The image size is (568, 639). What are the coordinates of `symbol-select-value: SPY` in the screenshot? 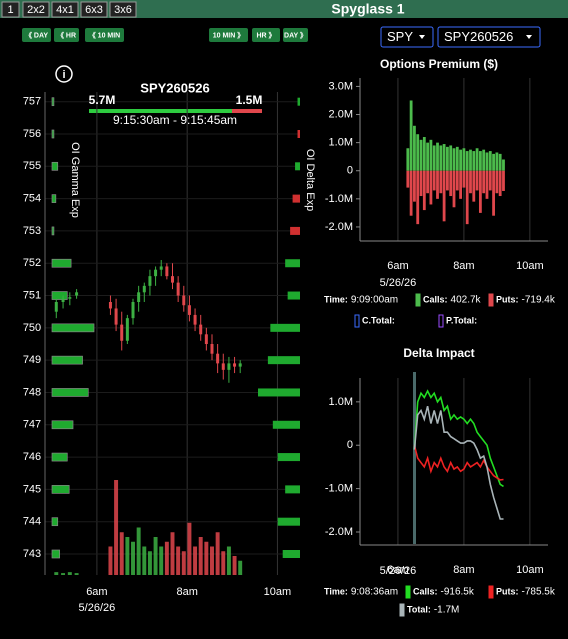 It's located at (400, 36).